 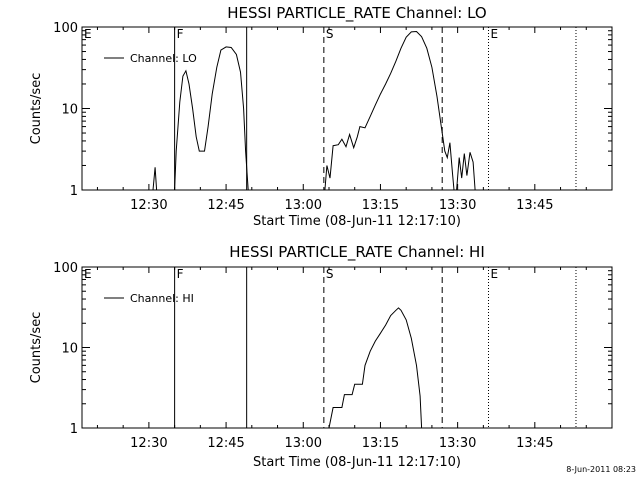 I want to click on legend-label: Channel: LO, so click(x=163, y=58).